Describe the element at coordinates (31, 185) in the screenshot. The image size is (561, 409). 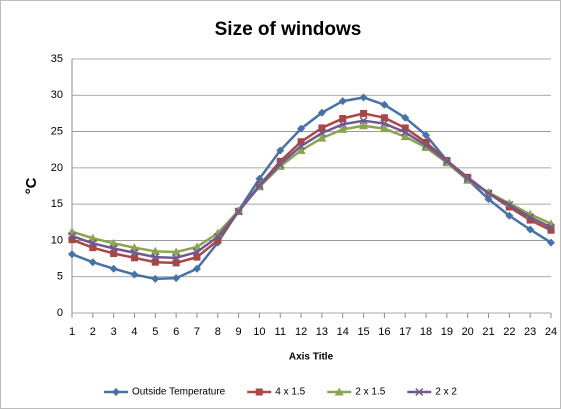
I see `y-axis-title: °C` at that location.